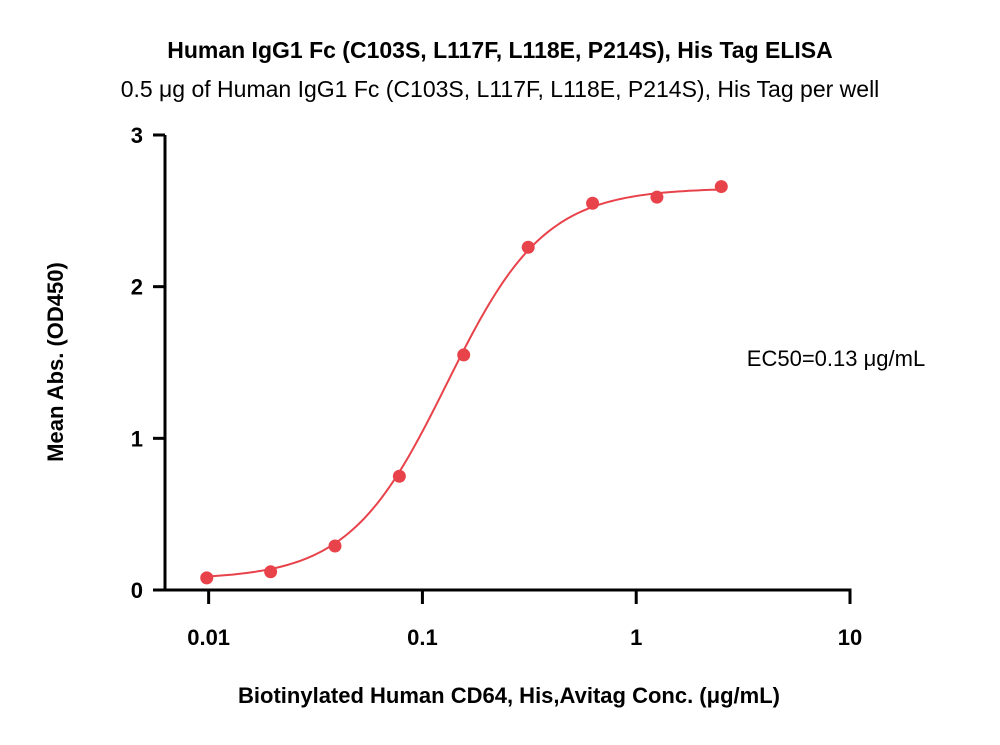  I want to click on x-tick-label: 0.01, so click(208, 637).